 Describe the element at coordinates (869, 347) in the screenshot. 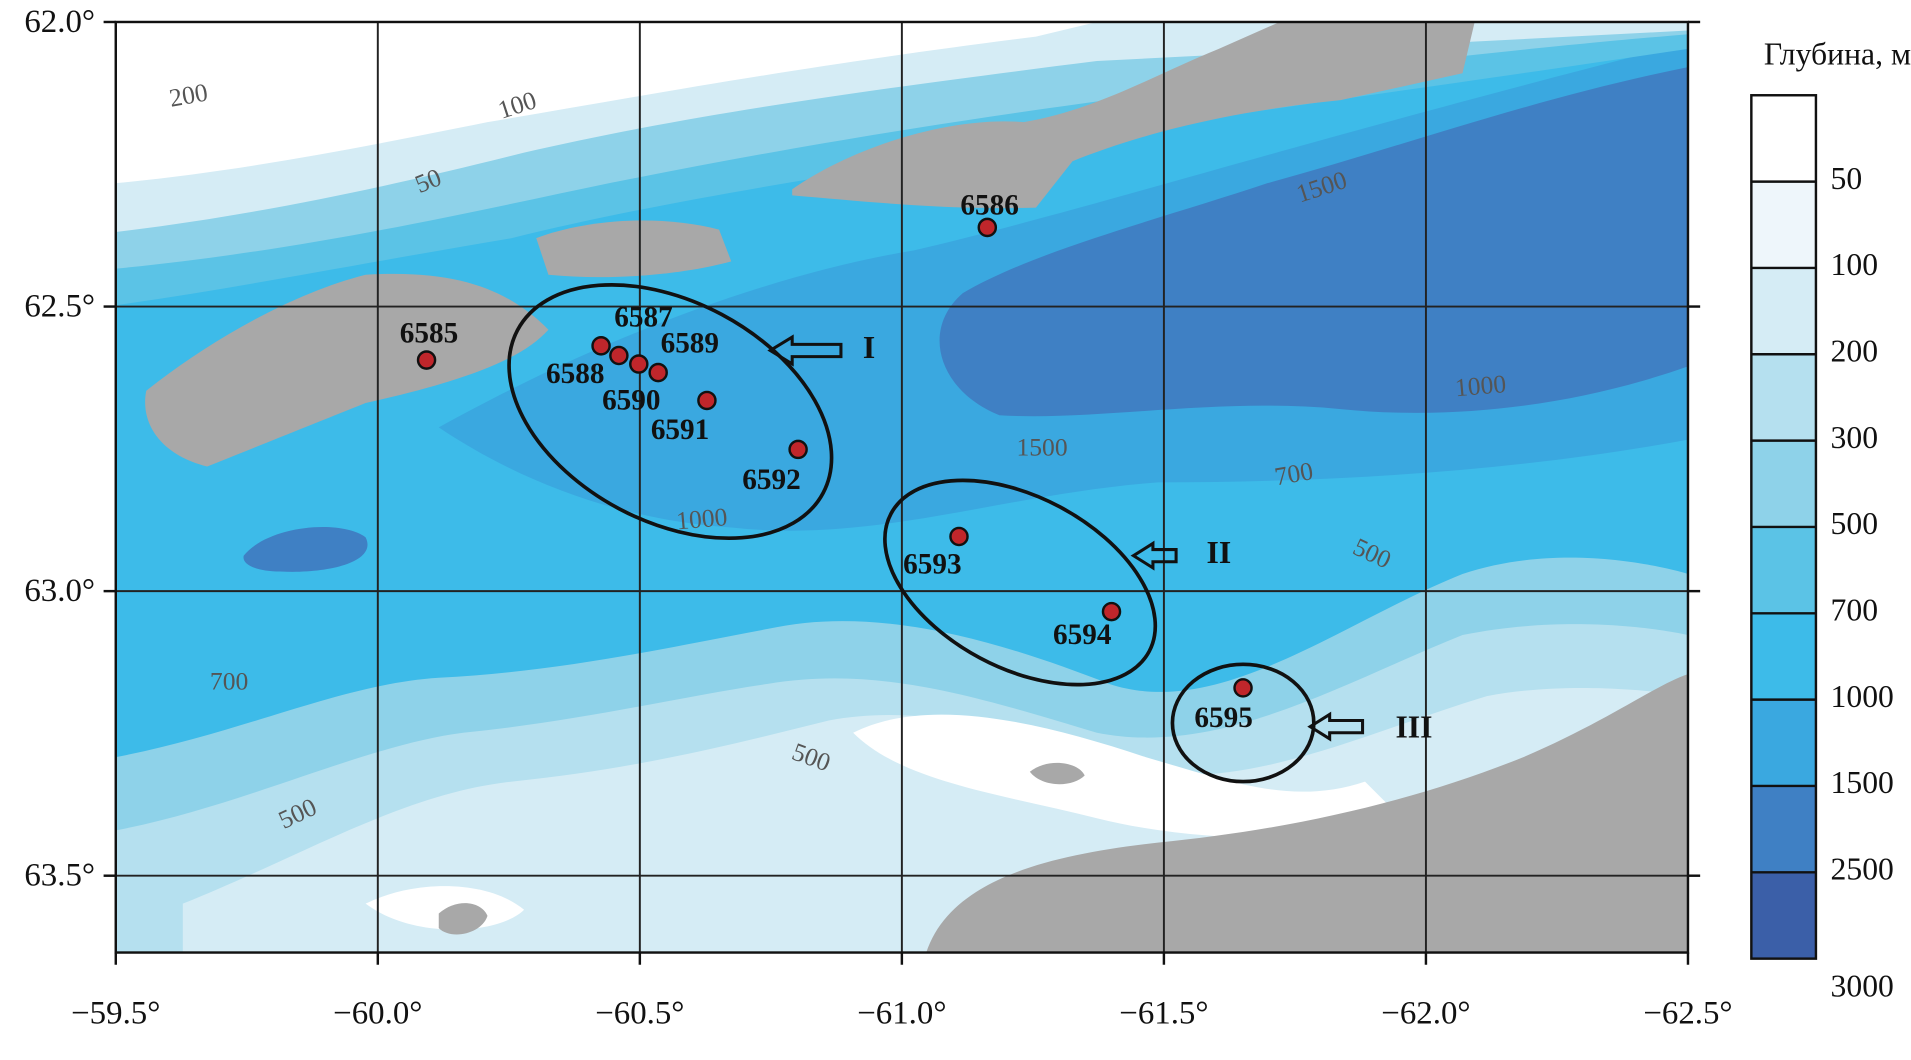

I see `region-label: I` at that location.